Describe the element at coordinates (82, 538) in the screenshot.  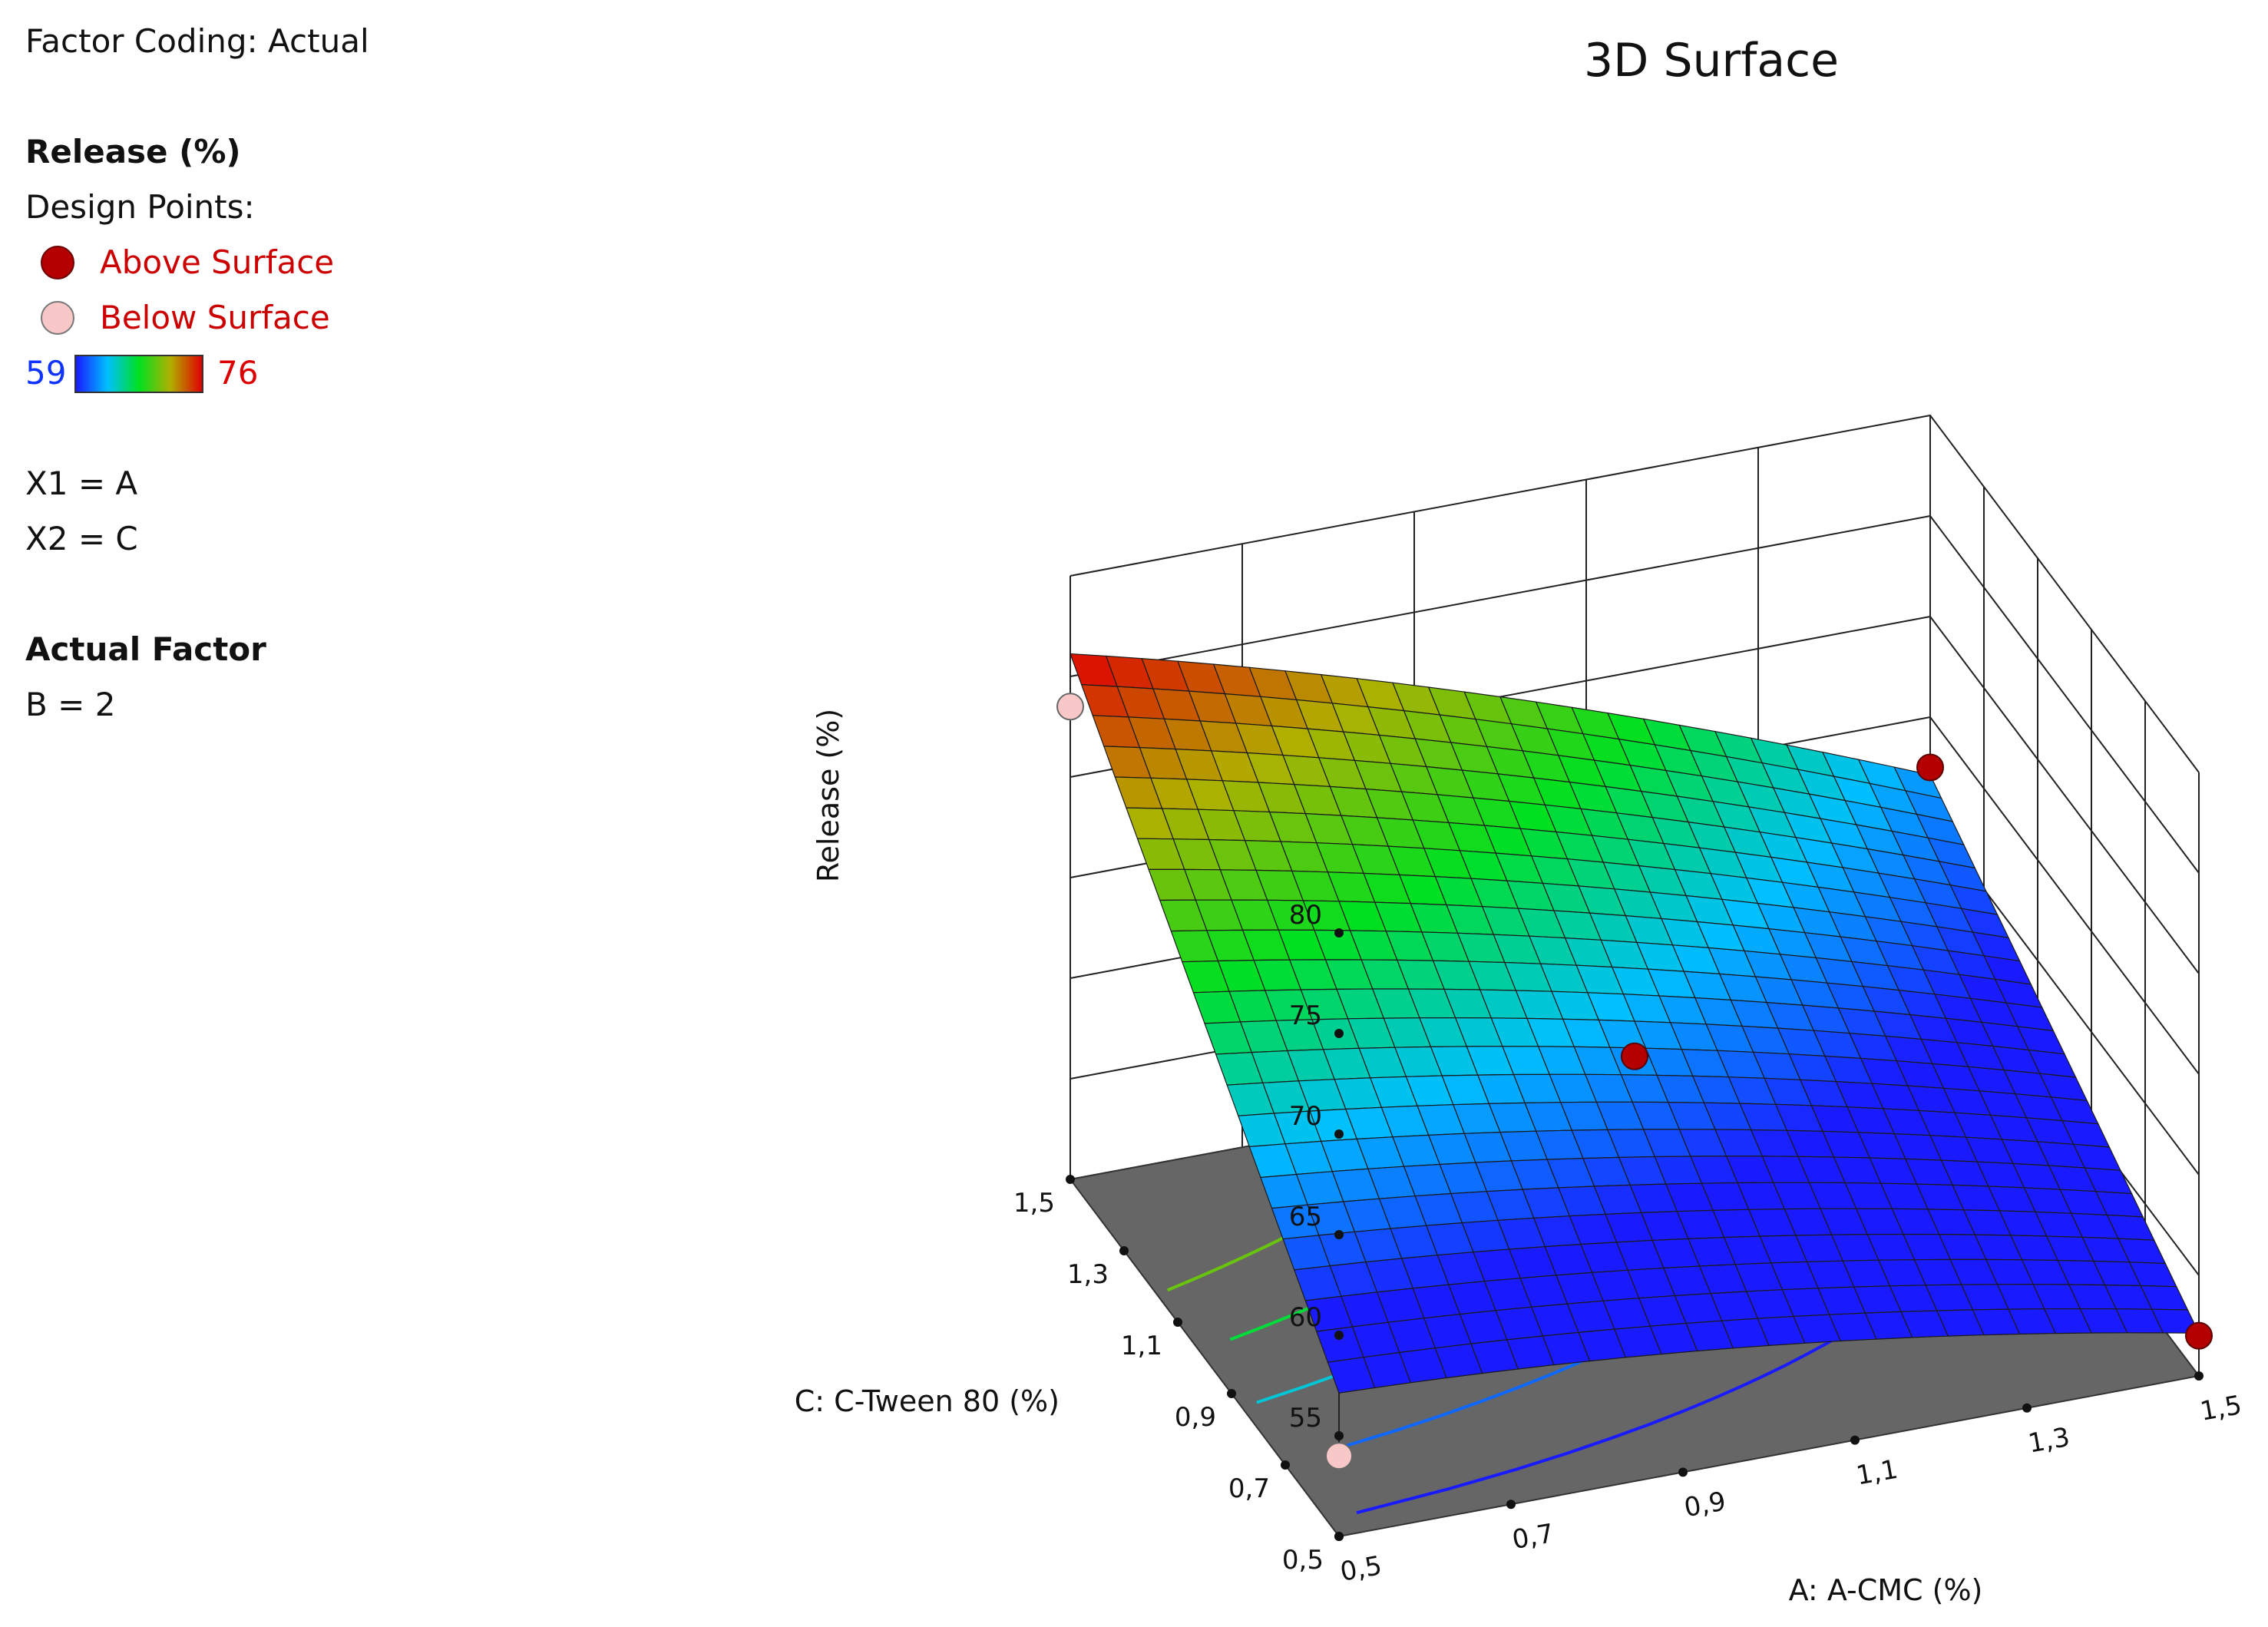
I see `x2-mapping: X2 = C` at that location.